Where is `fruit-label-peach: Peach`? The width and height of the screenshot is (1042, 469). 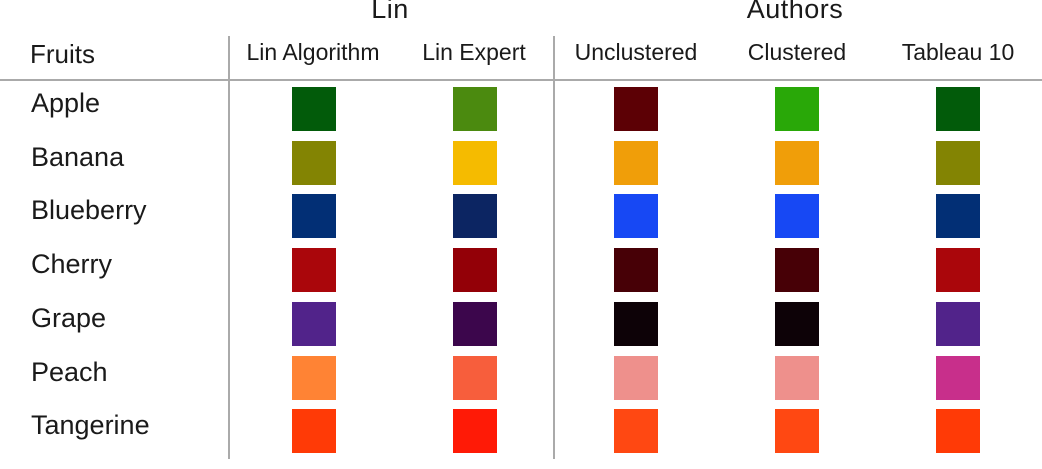
fruit-label-peach: Peach is located at coordinates (69, 371).